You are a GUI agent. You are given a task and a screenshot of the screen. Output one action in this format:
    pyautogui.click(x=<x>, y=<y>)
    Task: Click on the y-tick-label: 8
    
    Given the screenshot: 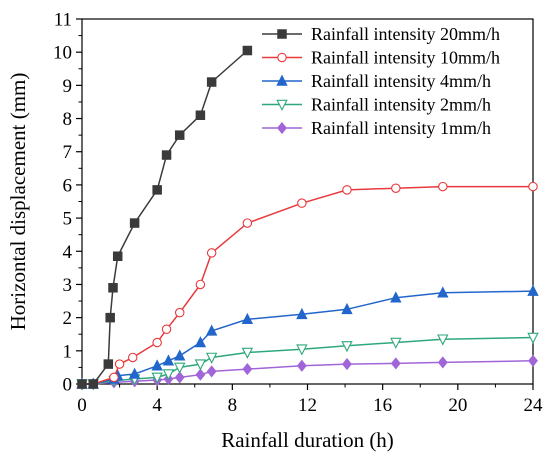 What is the action you would take?
    pyautogui.click(x=68, y=119)
    